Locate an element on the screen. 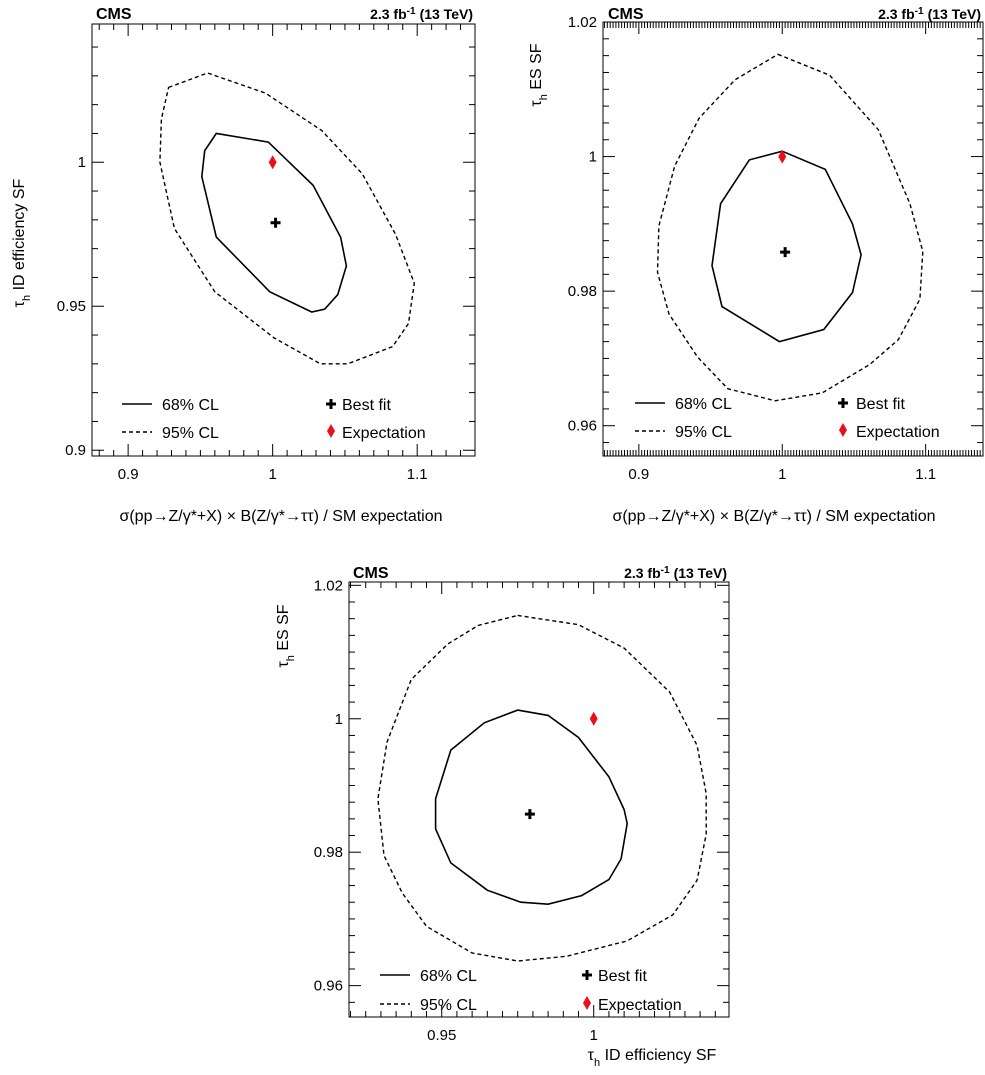 The width and height of the screenshot is (985, 1075). panel-3-legend-68-label: 68% CL is located at coordinates (448, 976).